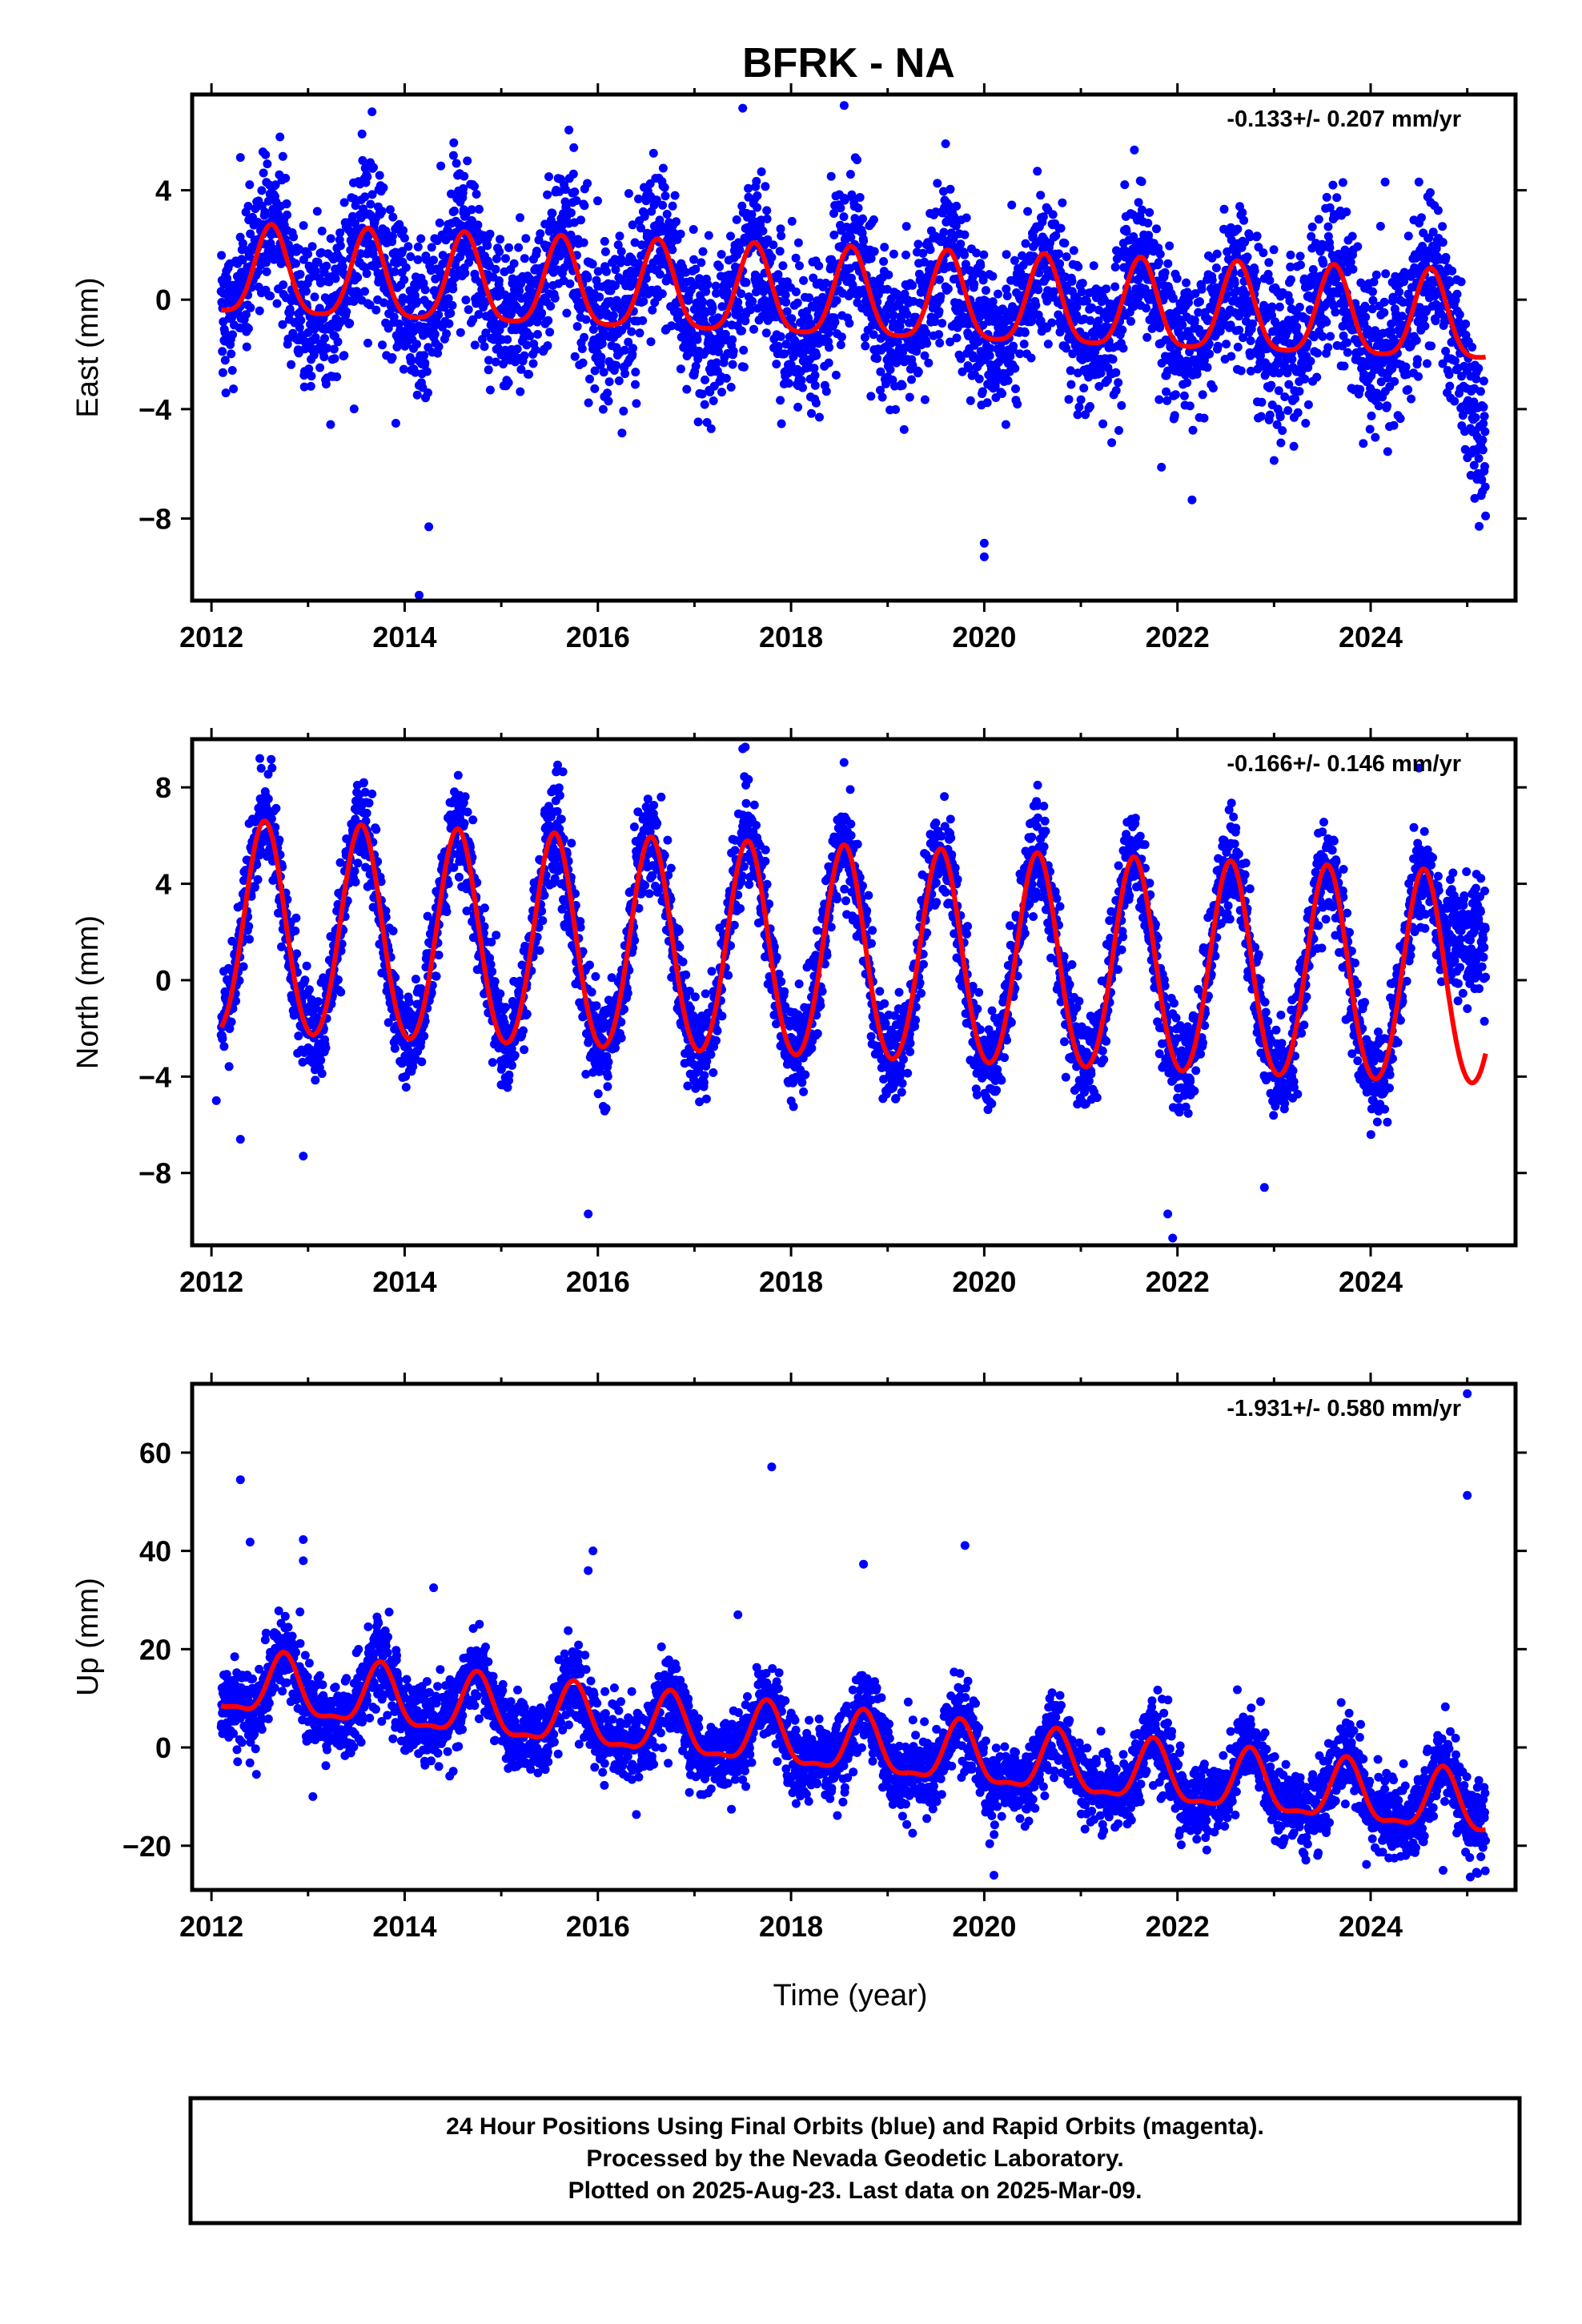 The image size is (1582, 2324). I want to click on x-tick-label: 2024, so click(1371, 637).